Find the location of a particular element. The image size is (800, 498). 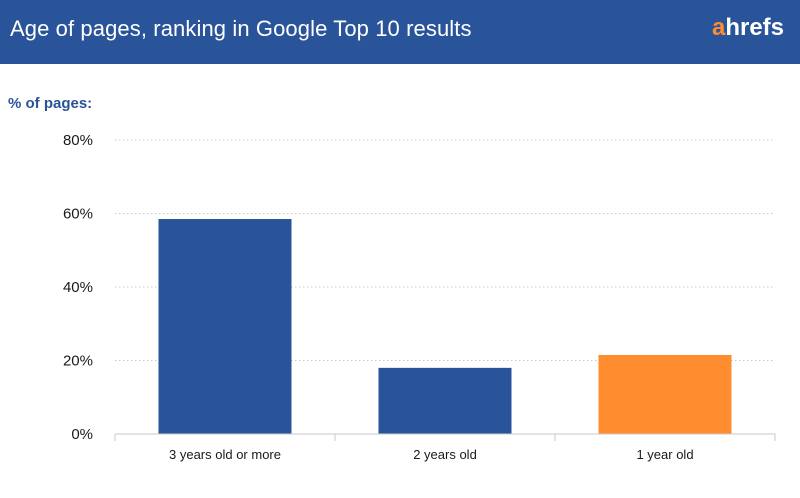

y-tick-label: 80% is located at coordinates (78, 140).